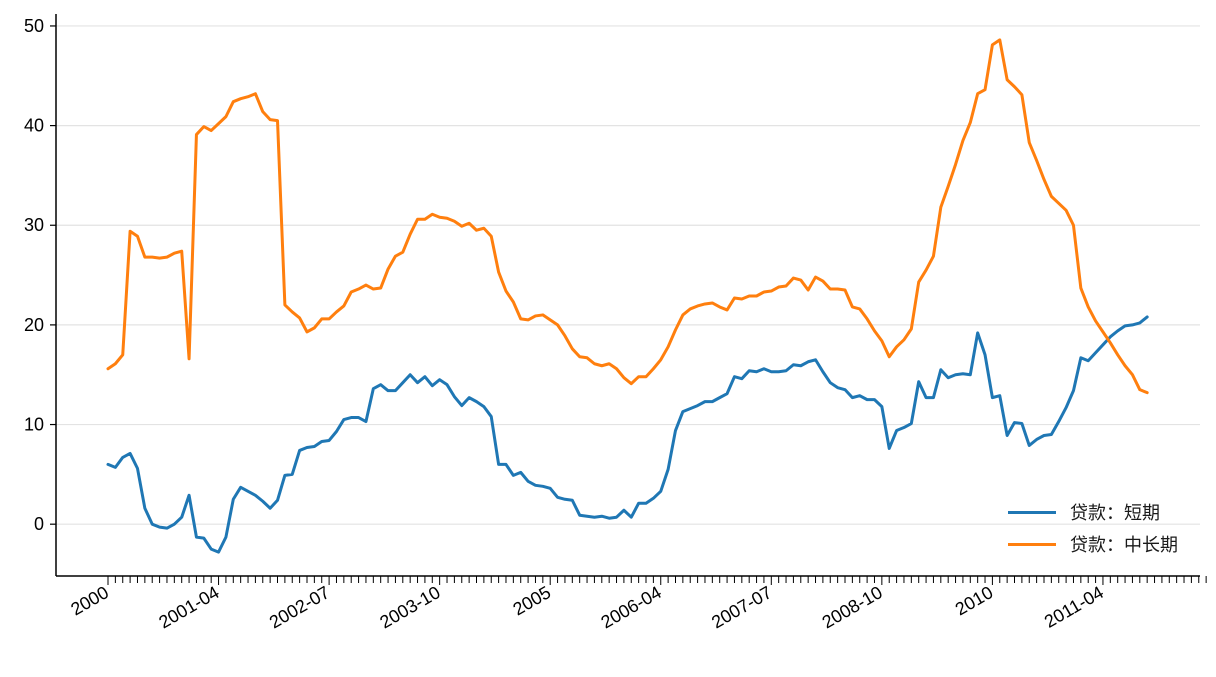 The width and height of the screenshot is (1216, 677). I want to click on legend-label-short-term: 贷款：短期, so click(1115, 513).